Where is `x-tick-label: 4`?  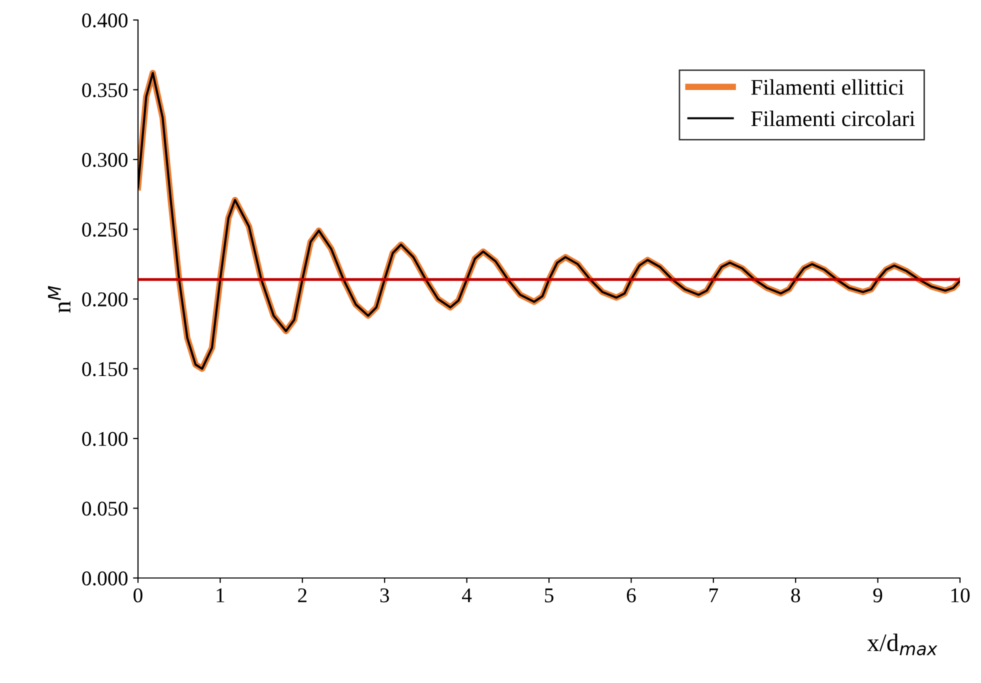 x-tick-label: 4 is located at coordinates (467, 595).